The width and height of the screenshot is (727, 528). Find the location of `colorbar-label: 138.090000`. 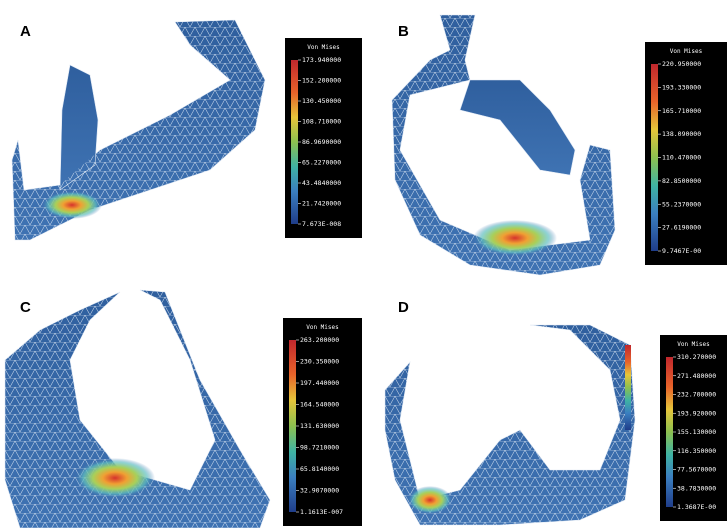

colorbar-label: 138.090000 is located at coordinates (681, 134).